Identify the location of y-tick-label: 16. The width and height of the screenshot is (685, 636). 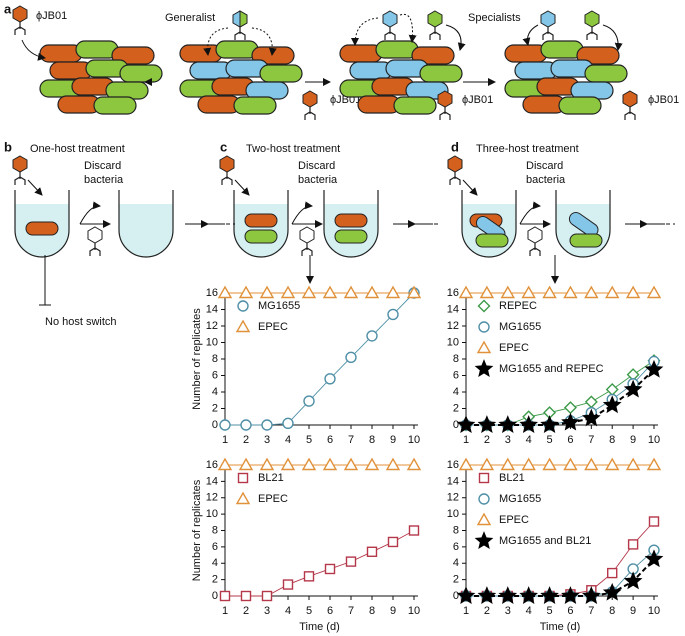
(453, 293).